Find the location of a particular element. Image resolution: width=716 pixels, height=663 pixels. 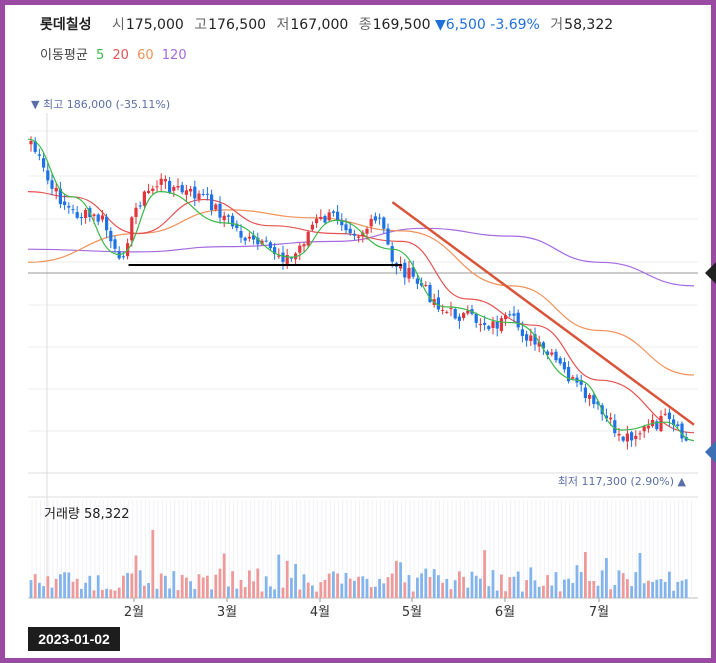

x-tick-label: 4월 is located at coordinates (320, 612).